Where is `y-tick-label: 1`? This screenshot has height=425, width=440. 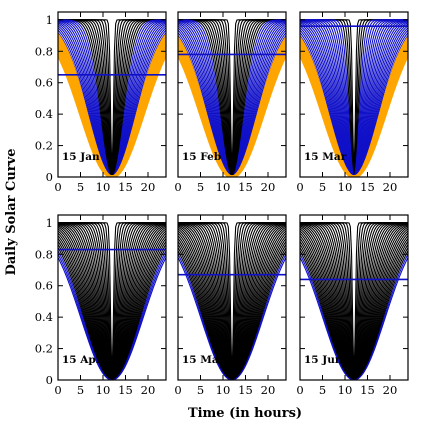
y-tick-label: 1 is located at coordinates (49, 223).